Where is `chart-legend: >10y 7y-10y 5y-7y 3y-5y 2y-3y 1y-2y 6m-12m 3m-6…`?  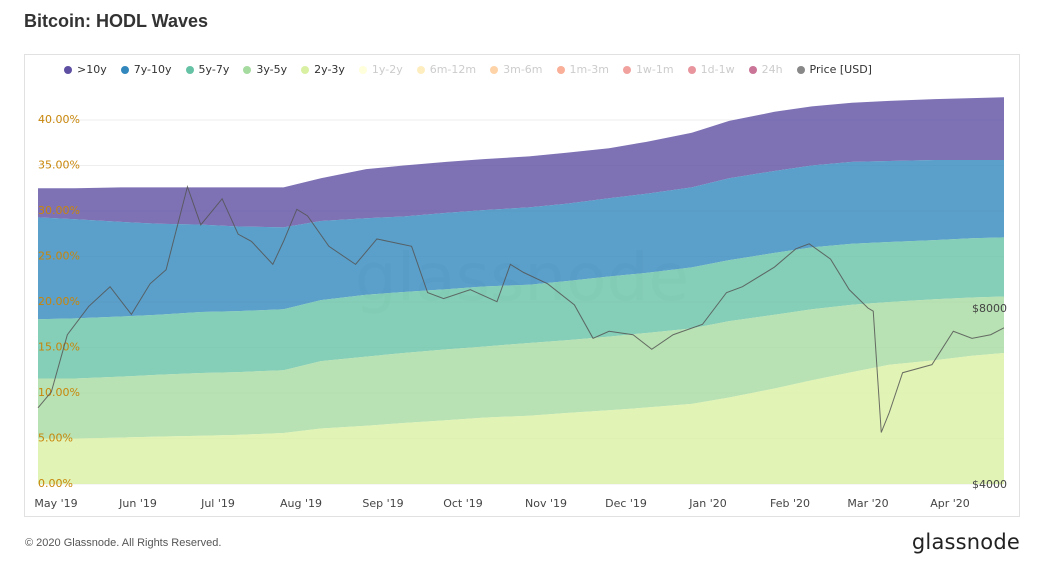
chart-legend: >10y 7y-10y 5y-7y 3y-5y 2y-3y 1y-2y 6m-12m 3m-6… is located at coordinates (475, 69).